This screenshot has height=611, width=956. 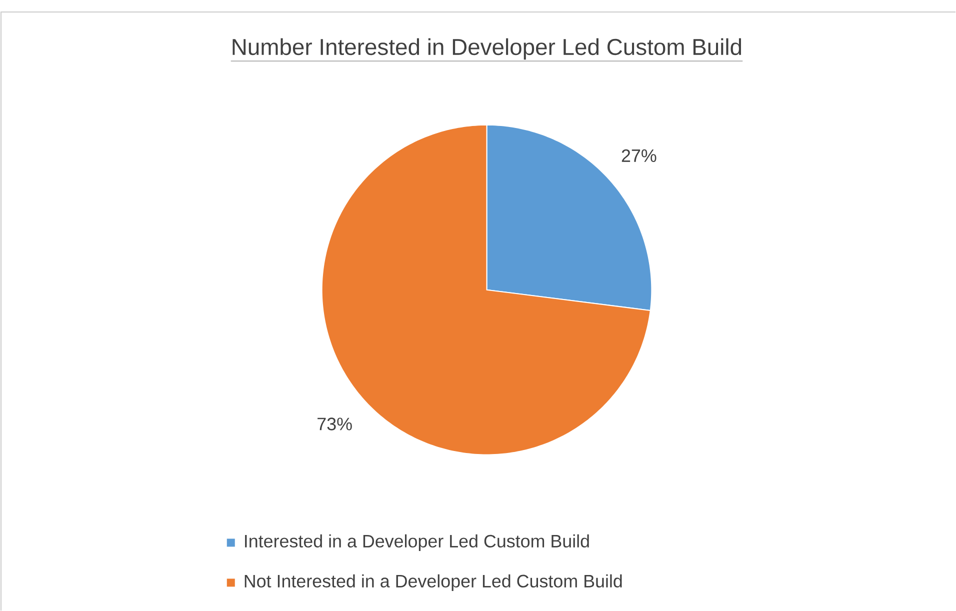 I want to click on chart-title: Number Interested in Developer Led Custom Build, so click(x=487, y=49).